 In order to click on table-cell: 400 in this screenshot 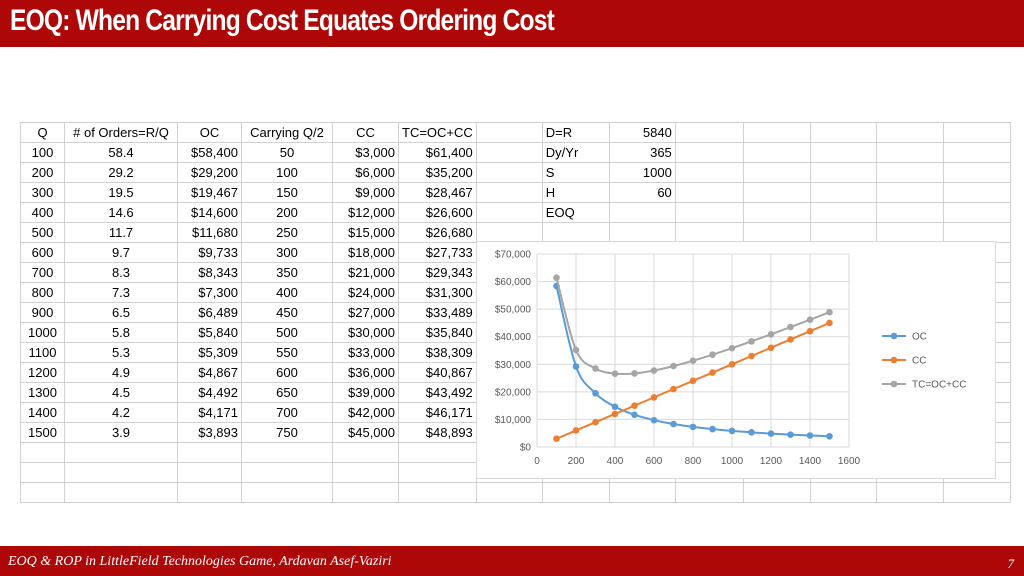, I will do `click(287, 292)`.